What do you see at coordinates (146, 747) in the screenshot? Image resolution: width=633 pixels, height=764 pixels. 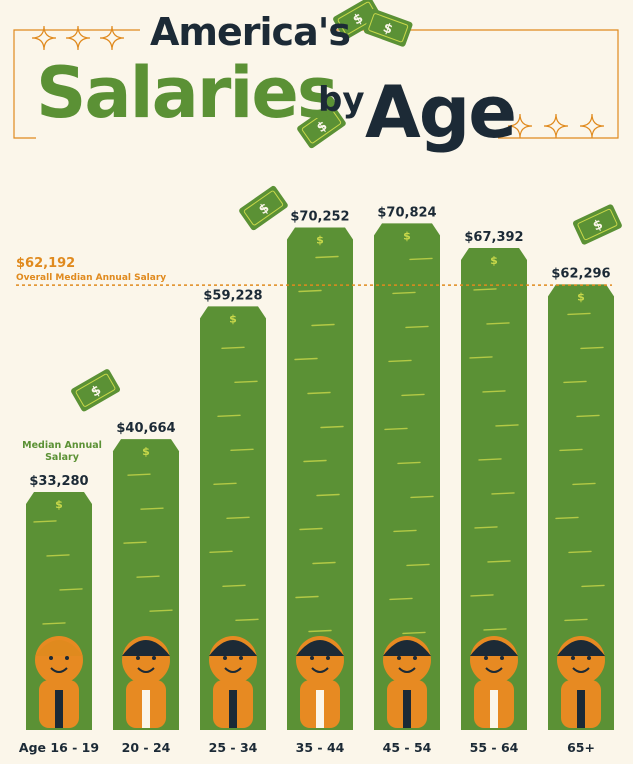 I see `category-label: 20 - 24` at bounding box center [146, 747].